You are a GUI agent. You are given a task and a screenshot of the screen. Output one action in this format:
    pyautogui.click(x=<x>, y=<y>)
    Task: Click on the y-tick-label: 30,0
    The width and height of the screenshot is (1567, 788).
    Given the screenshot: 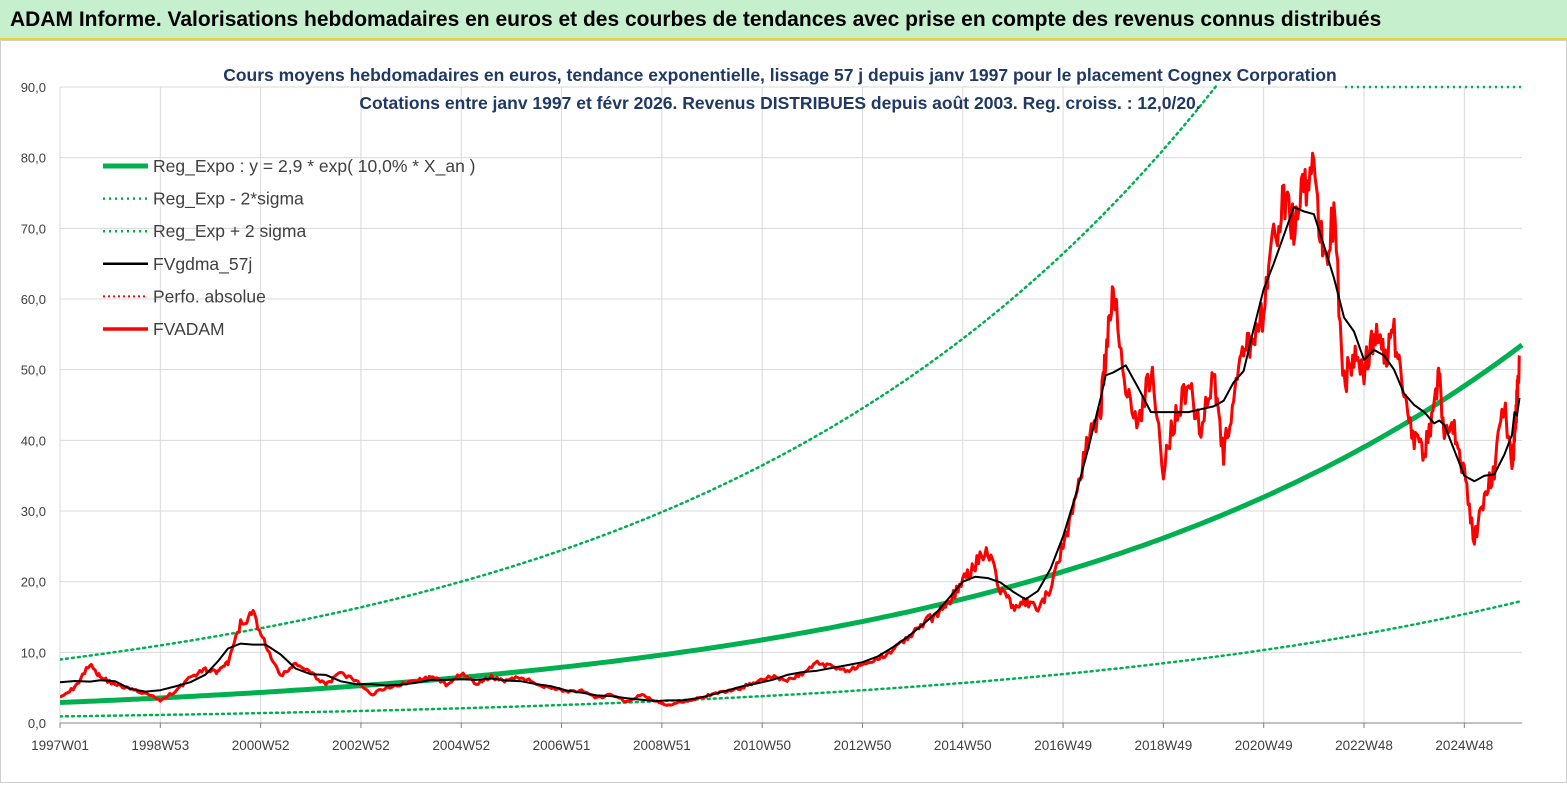 What is the action you would take?
    pyautogui.click(x=33, y=511)
    